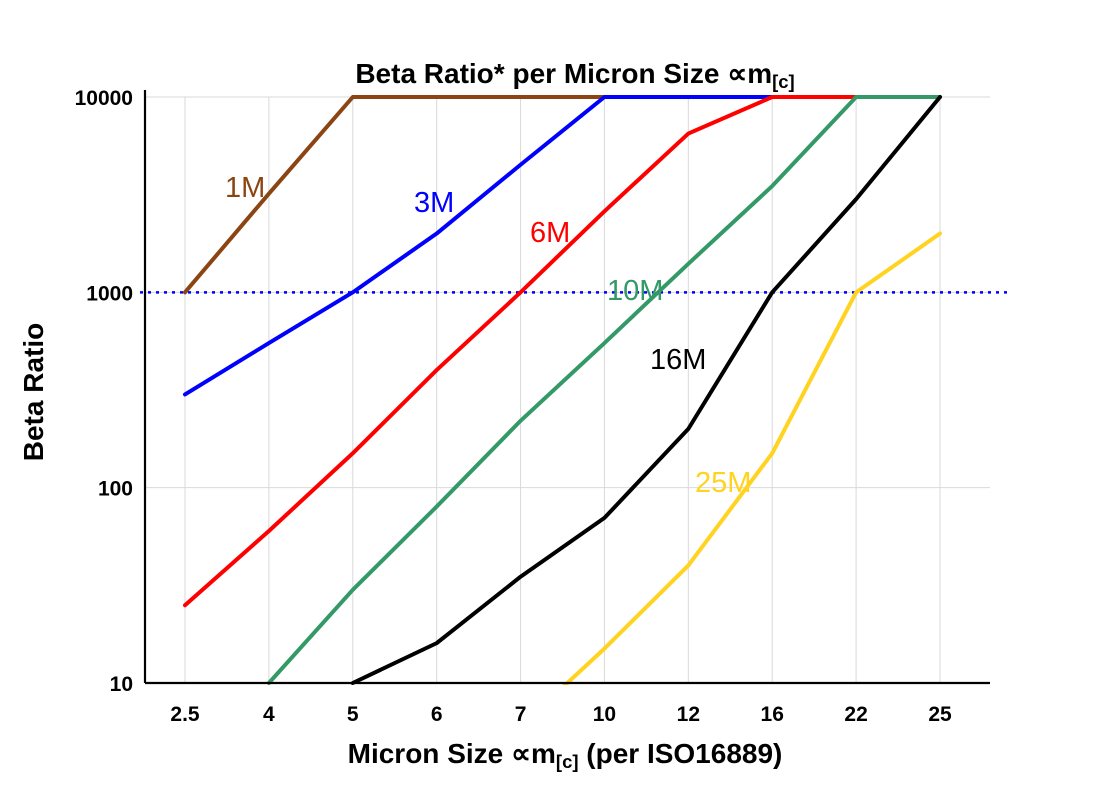  What do you see at coordinates (680, 753) in the screenshot?
I see `x-axis-label-suffix: (per ISO16889)` at bounding box center [680, 753].